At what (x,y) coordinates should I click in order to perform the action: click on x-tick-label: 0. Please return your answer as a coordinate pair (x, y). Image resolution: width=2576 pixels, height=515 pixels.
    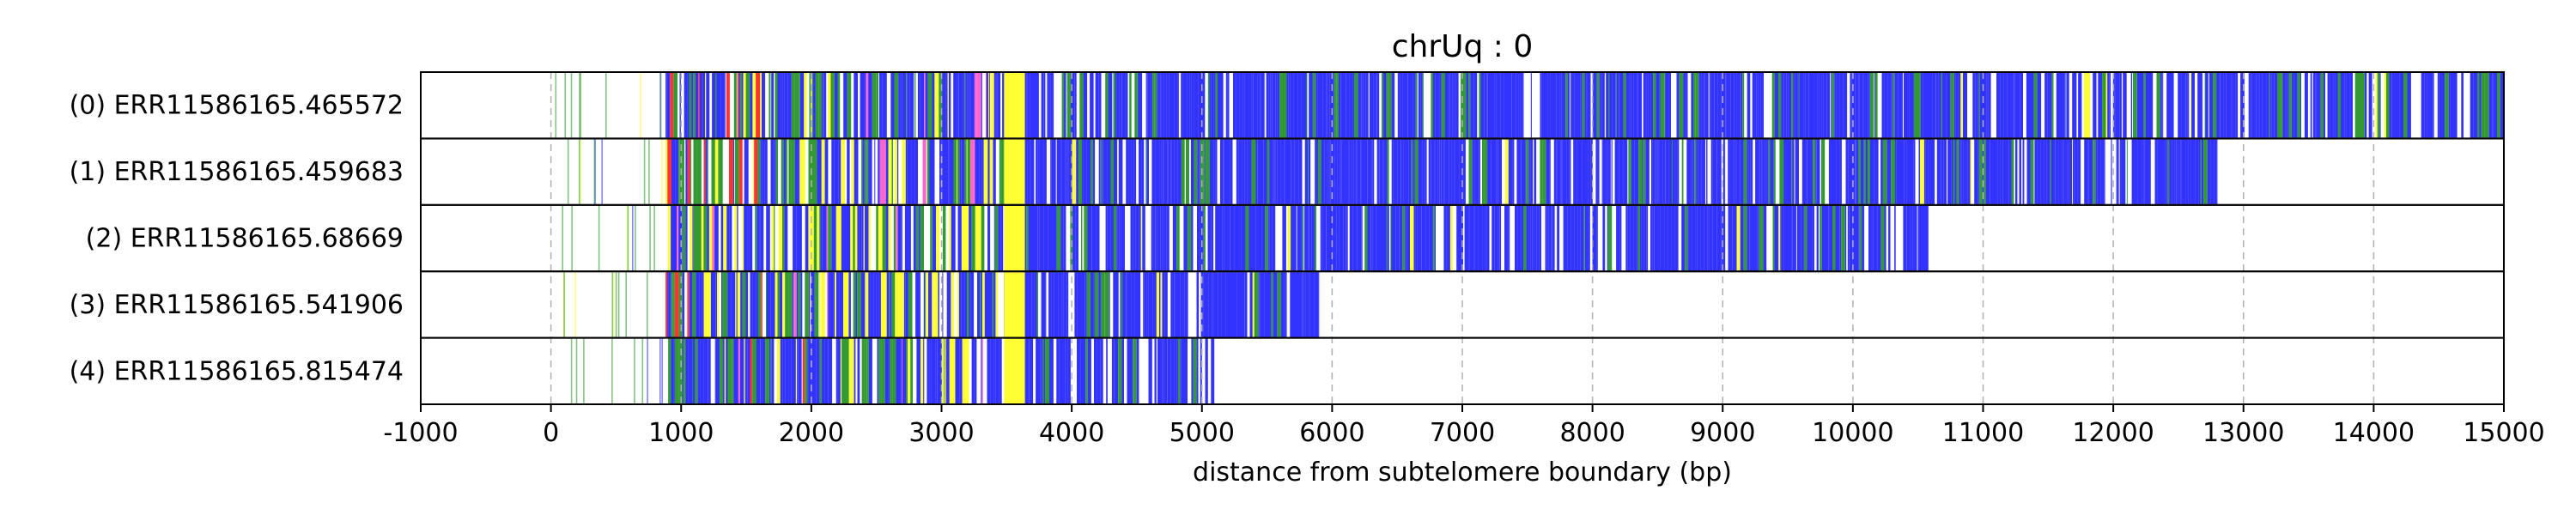
    Looking at the image, I should click on (551, 433).